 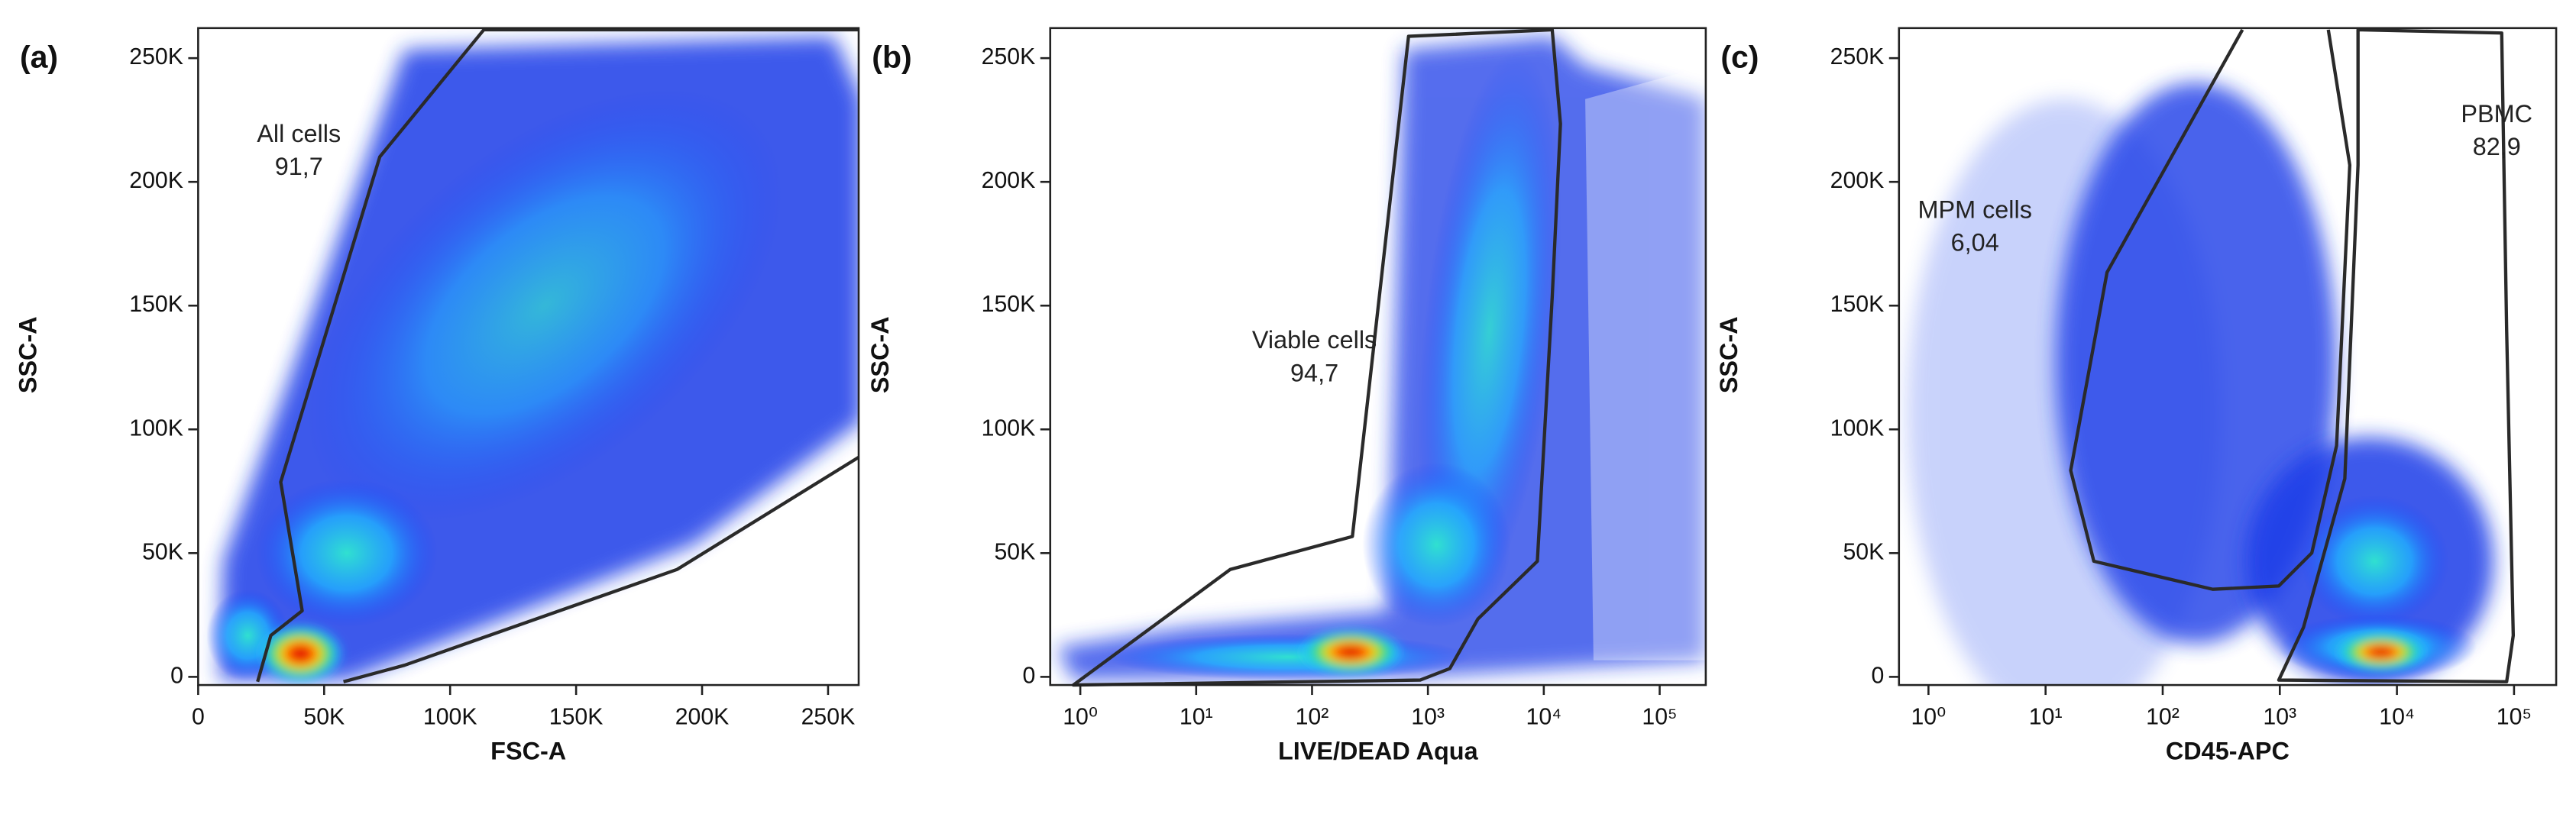 I want to click on gate-pbmc, so click(x=2396, y=355).